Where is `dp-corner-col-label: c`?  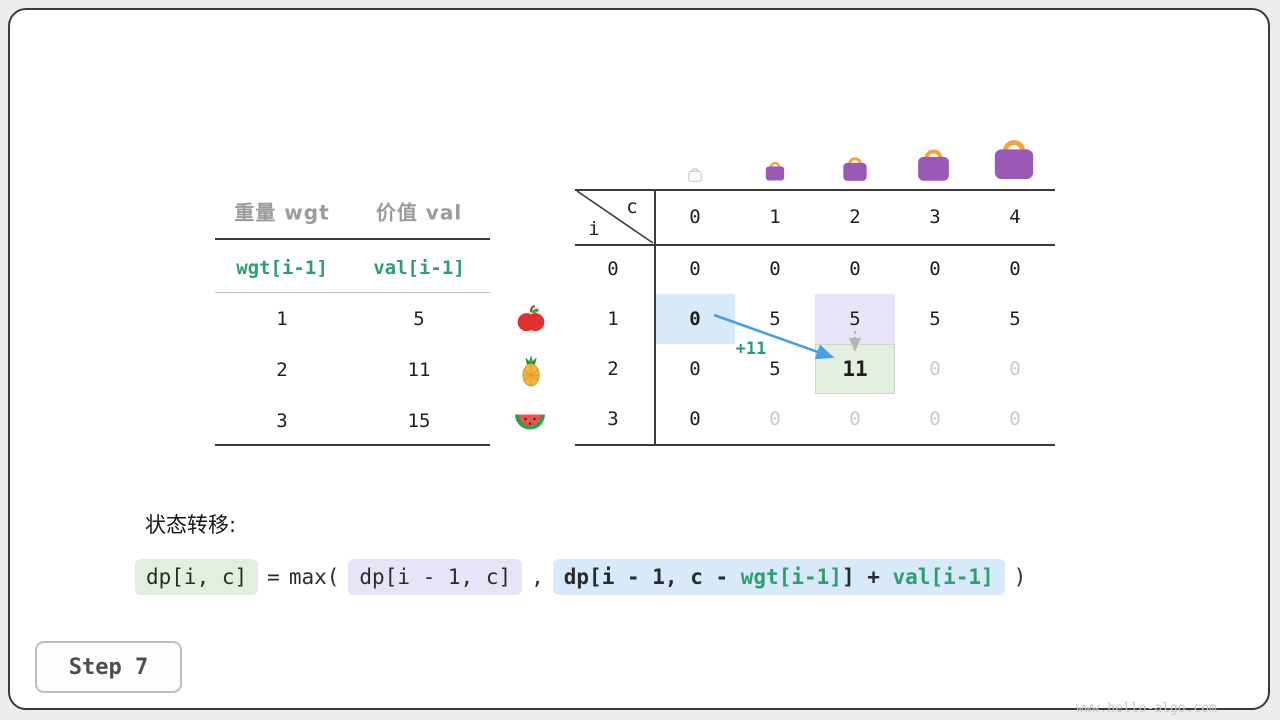
dp-corner-col-label: c is located at coordinates (632, 207).